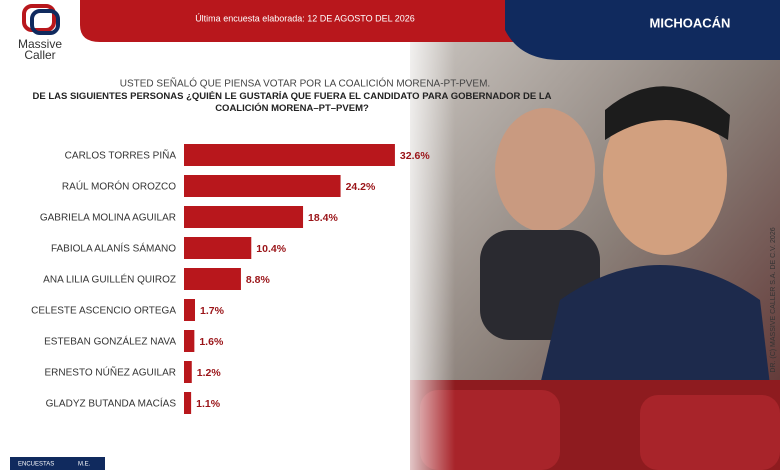 Image resolution: width=780 pixels, height=470 pixels. What do you see at coordinates (773, 299) in the screenshot?
I see `copyright: DR. (C) MASSIVE CALLER S.A. DE C.V. 2026` at bounding box center [773, 299].